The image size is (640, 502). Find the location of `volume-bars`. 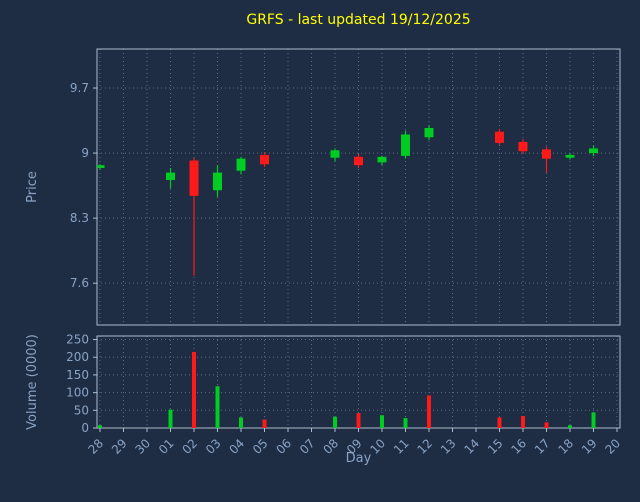

volume-bars is located at coordinates (347, 389).